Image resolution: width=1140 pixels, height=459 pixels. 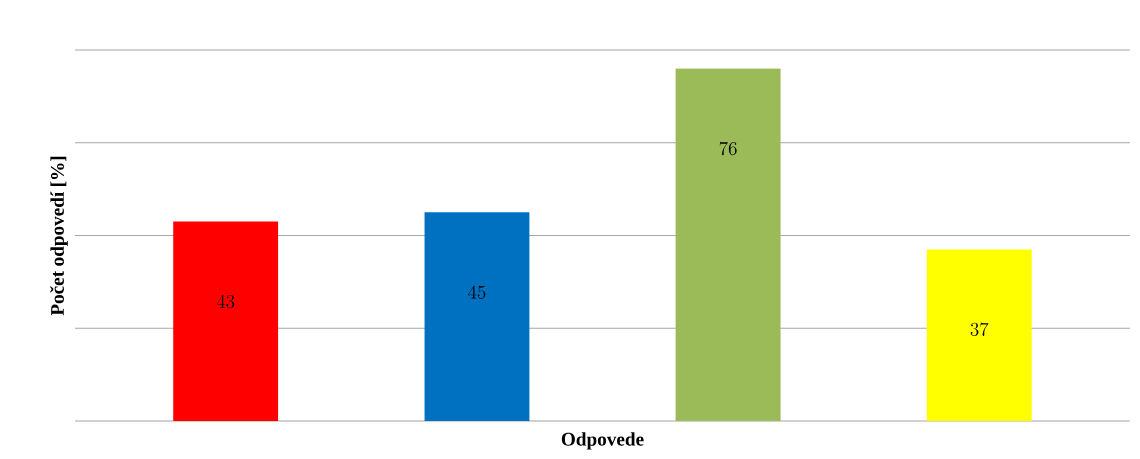 I want to click on data-label: 76, so click(x=728, y=148).